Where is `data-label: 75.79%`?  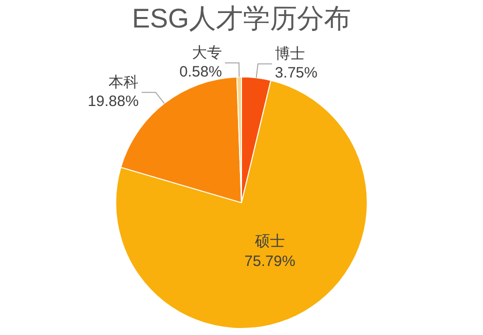 data-label: 75.79% is located at coordinates (270, 261).